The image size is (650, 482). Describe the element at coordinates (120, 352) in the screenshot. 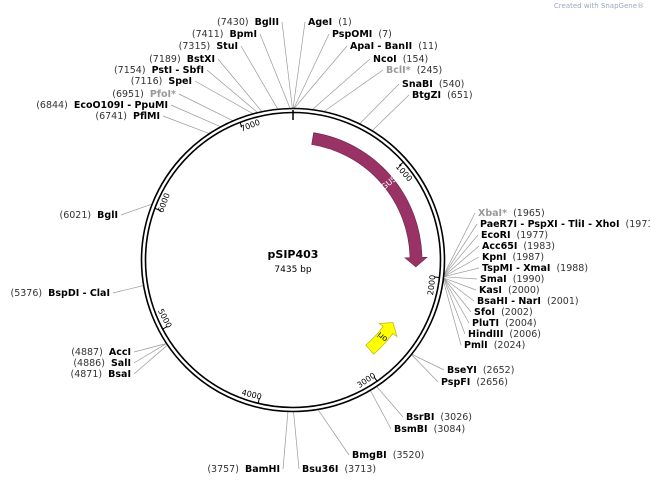

I see `site-name: AccI` at that location.